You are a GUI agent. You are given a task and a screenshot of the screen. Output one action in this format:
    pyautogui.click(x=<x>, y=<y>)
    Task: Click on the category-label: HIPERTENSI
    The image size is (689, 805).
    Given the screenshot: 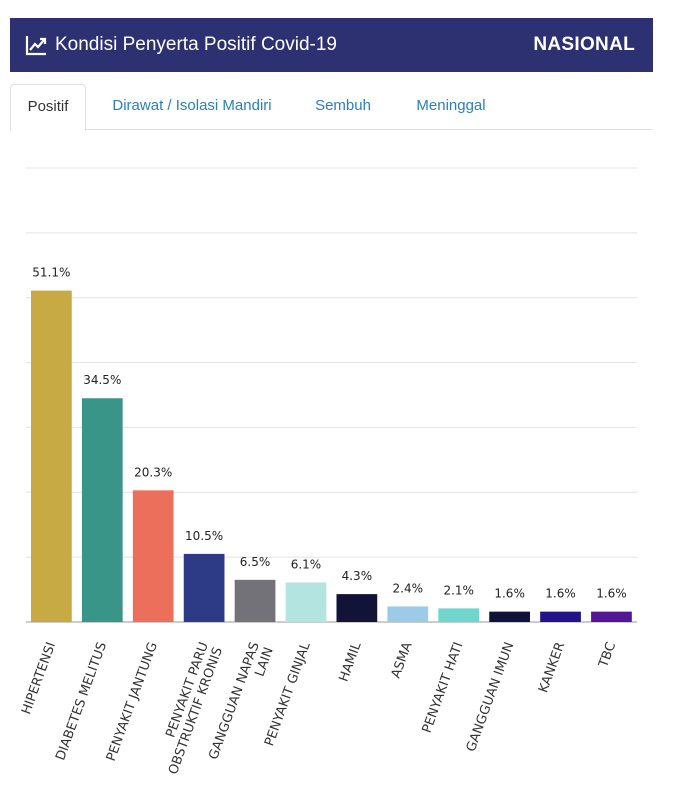 What is the action you would take?
    pyautogui.click(x=39, y=678)
    